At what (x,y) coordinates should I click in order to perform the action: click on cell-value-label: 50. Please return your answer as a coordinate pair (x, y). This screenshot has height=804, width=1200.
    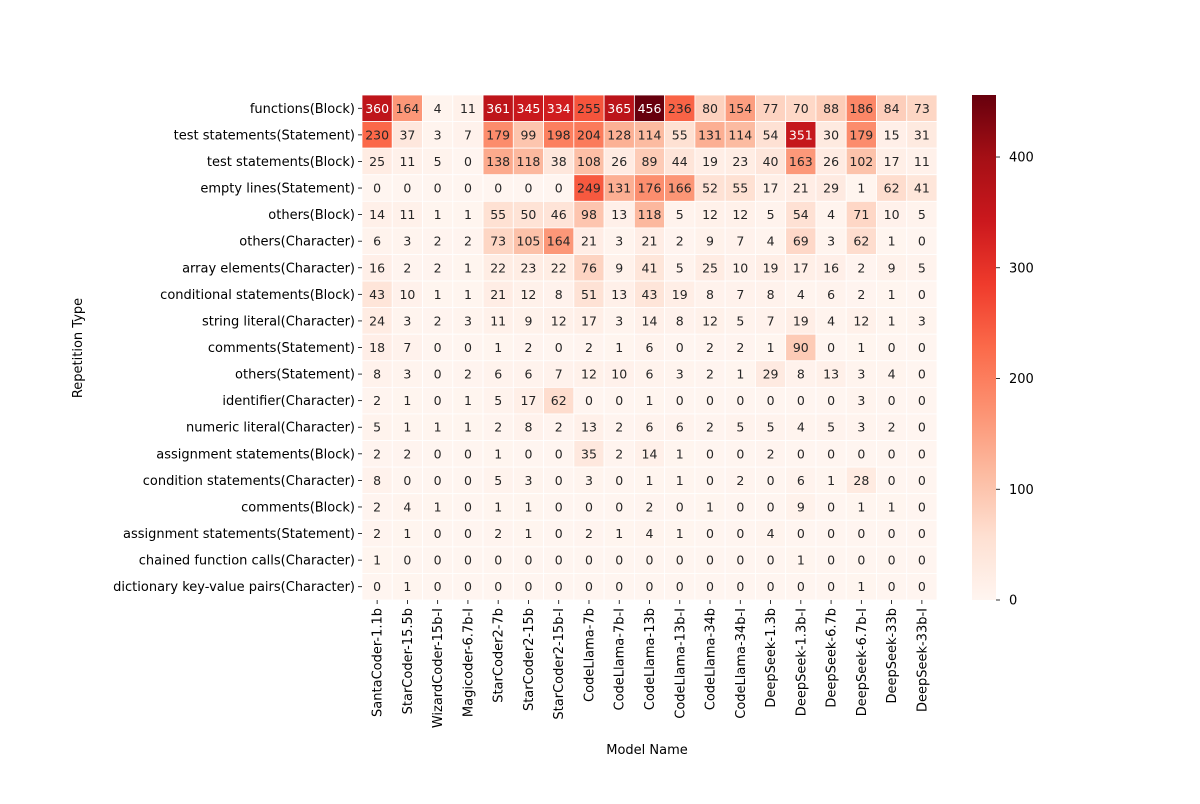
    Looking at the image, I should click on (528, 214).